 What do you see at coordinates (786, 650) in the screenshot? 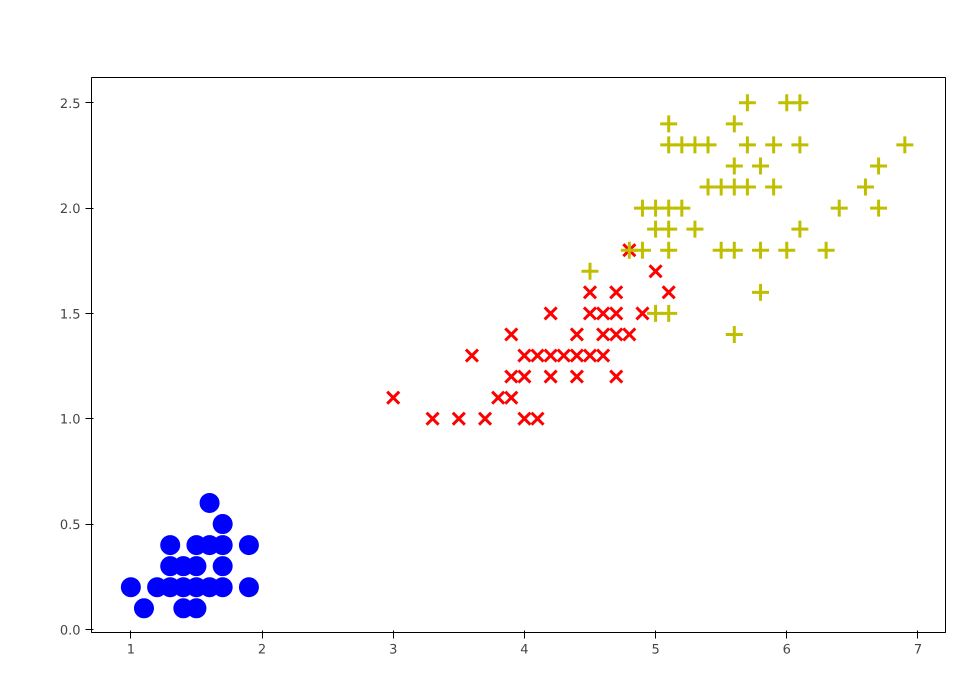
I see `x-tick-label: 6` at bounding box center [786, 650].